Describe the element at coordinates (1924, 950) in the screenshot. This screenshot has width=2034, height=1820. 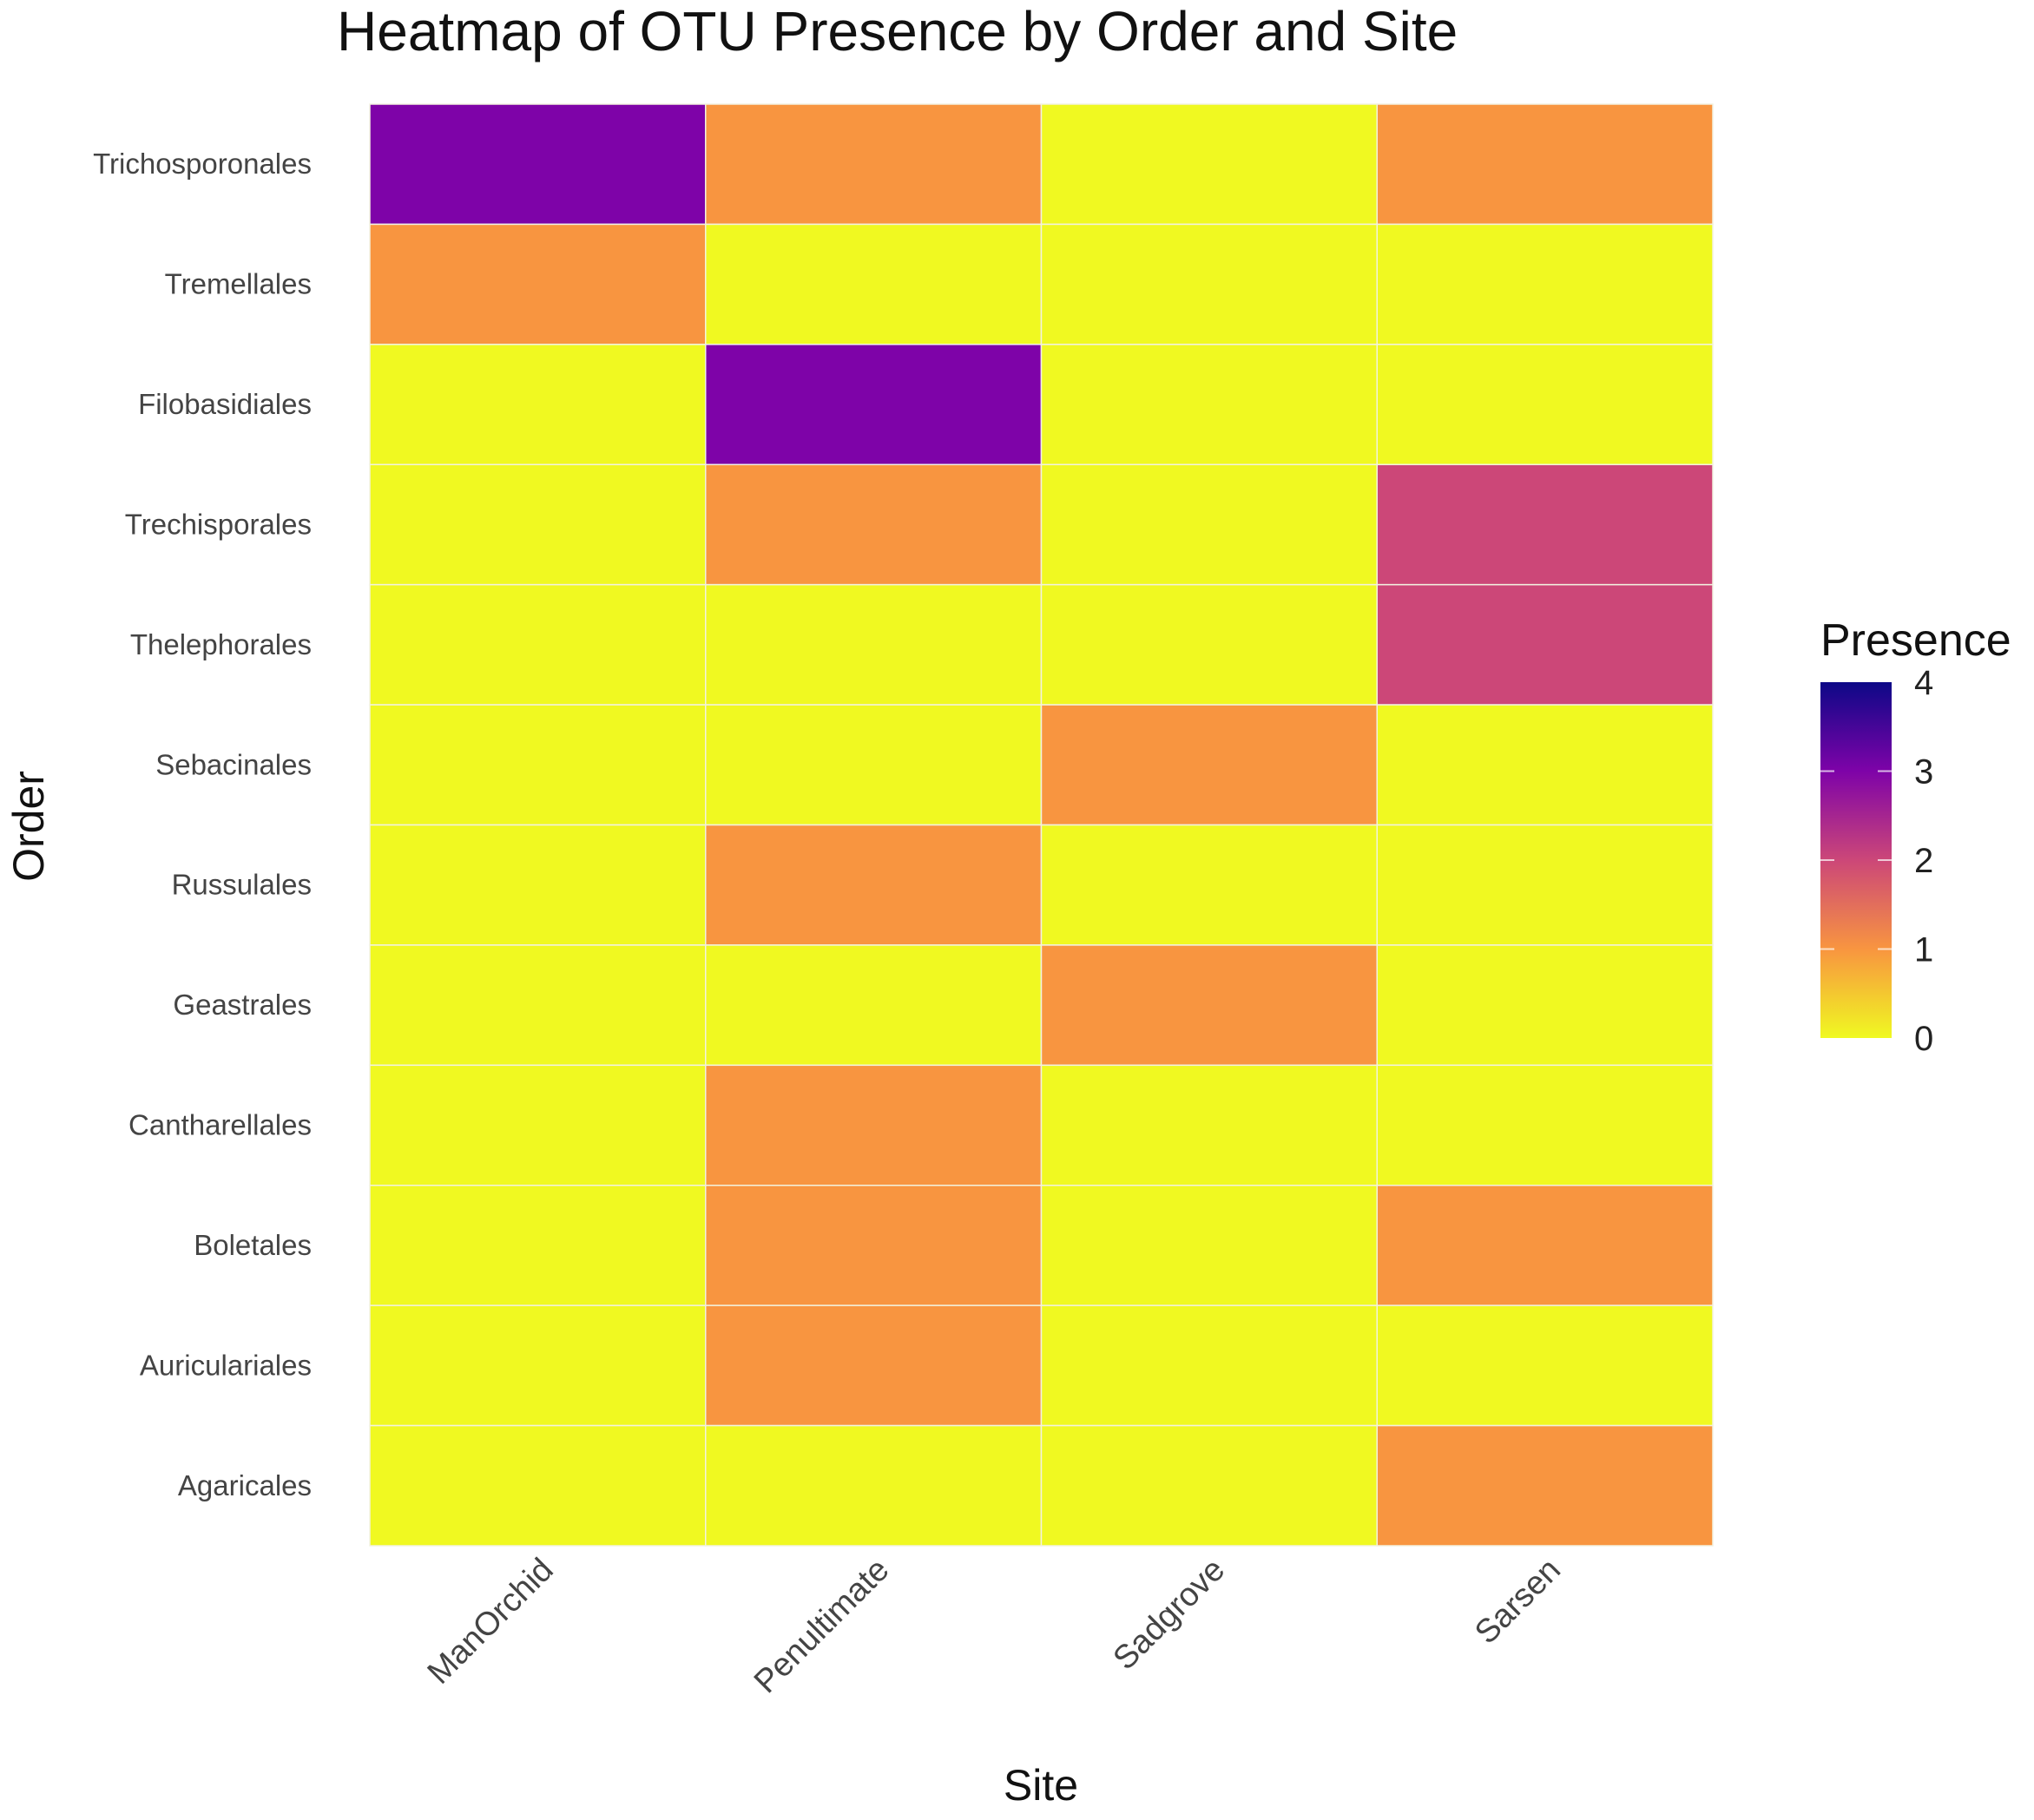
I see `legend-tick-label: 1` at that location.